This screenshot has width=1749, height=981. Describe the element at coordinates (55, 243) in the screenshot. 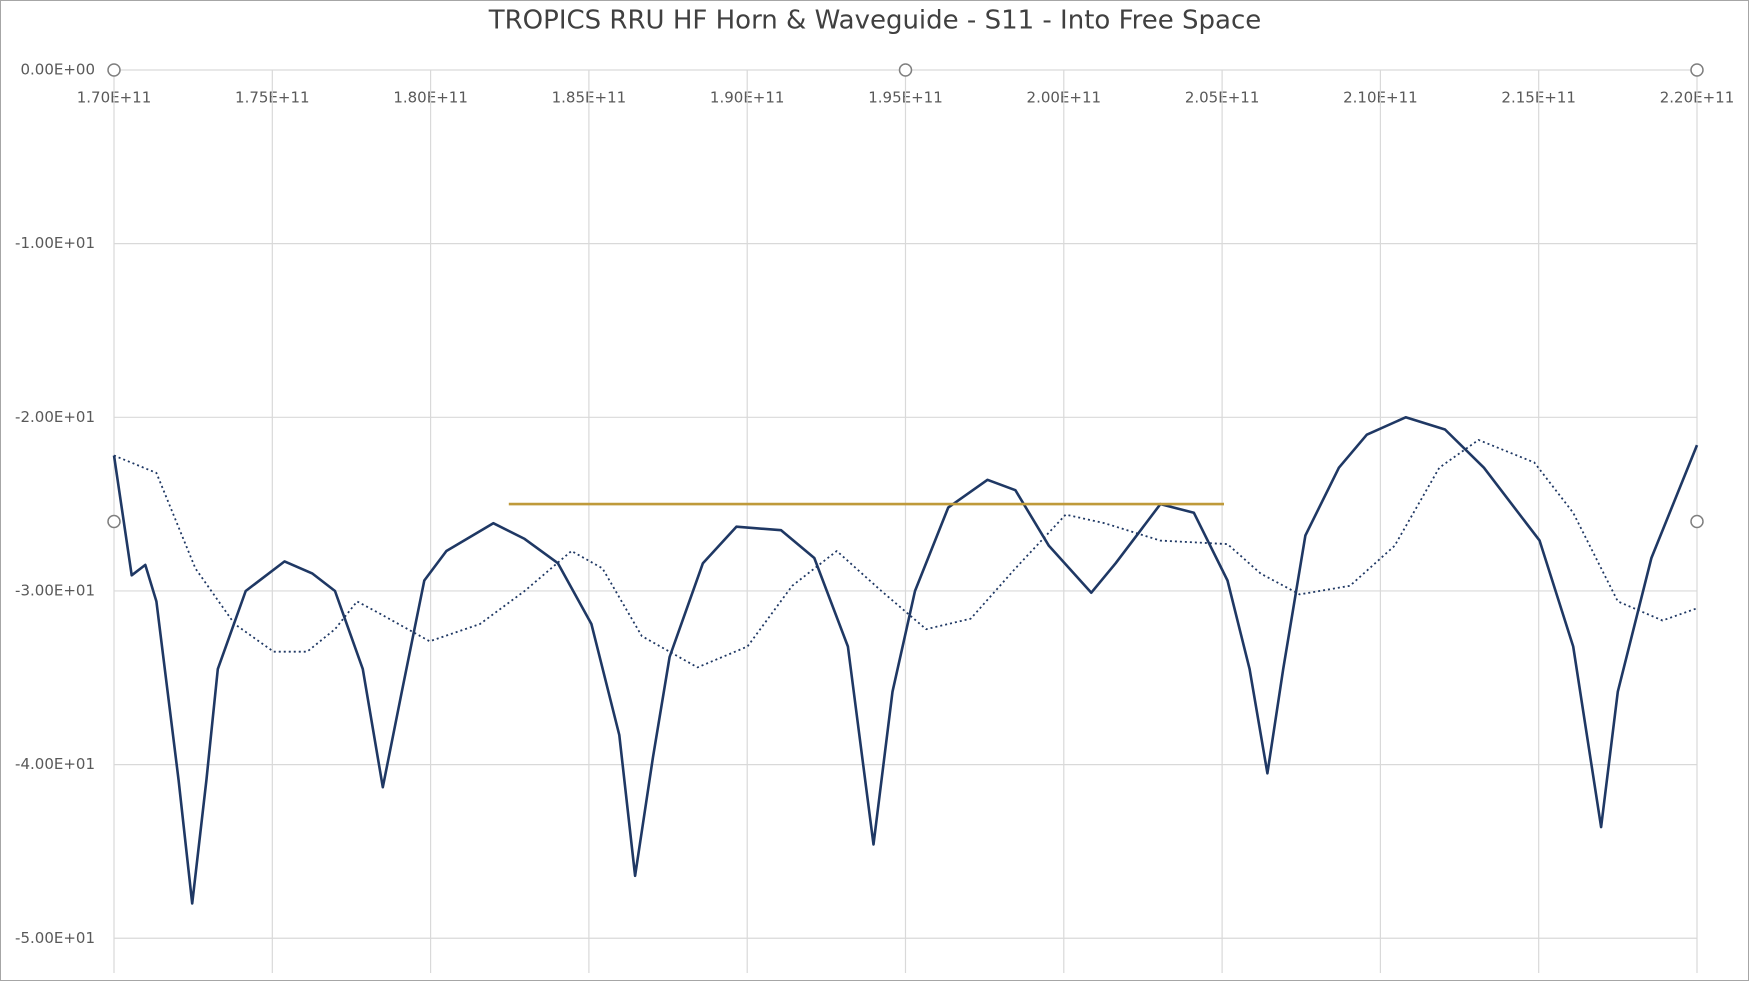

I see `y-tick-label: -1.00E+01` at that location.